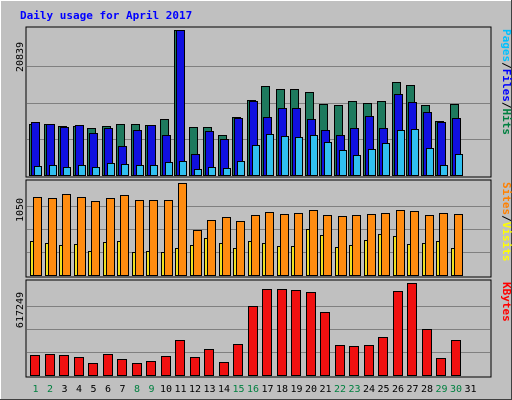 This screenshot has height=400, width=512. What do you see at coordinates (427, 389) in the screenshot?
I see `day-label: 28` at bounding box center [427, 389].